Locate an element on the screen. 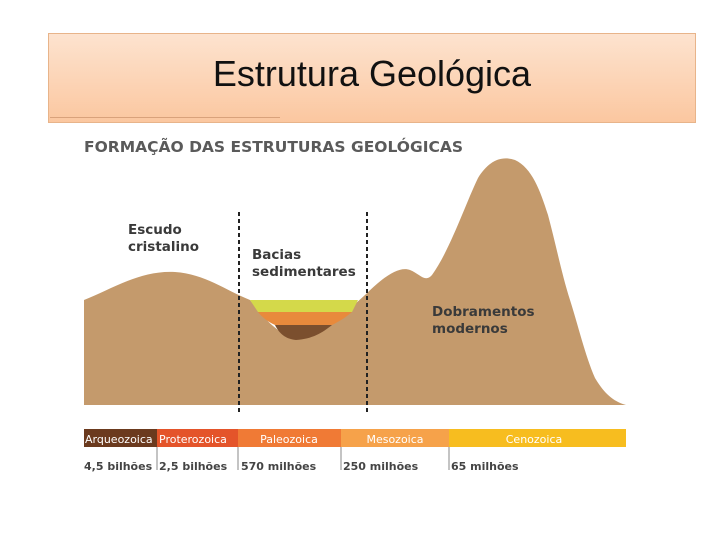 The height and width of the screenshot is (540, 720). era-paleozoica is located at coordinates (289, 438).